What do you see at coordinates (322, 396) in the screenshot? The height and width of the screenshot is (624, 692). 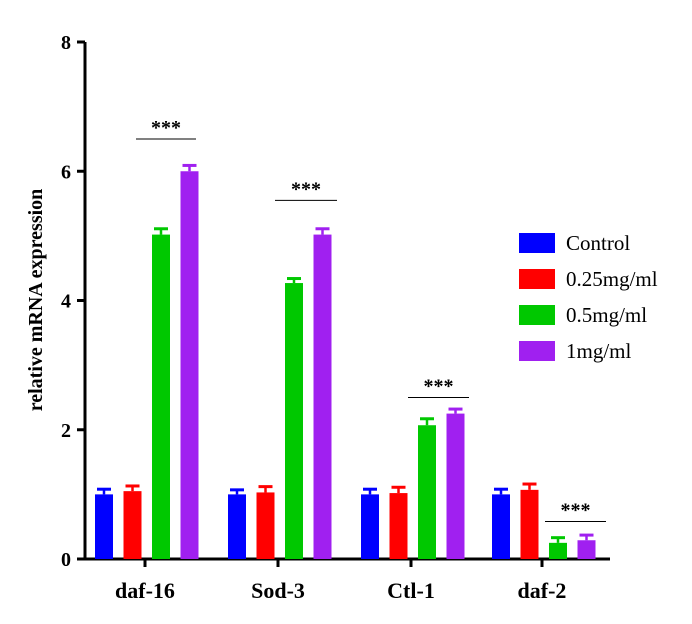 I see `bar-Sod-3-1mg/ml` at bounding box center [322, 396].